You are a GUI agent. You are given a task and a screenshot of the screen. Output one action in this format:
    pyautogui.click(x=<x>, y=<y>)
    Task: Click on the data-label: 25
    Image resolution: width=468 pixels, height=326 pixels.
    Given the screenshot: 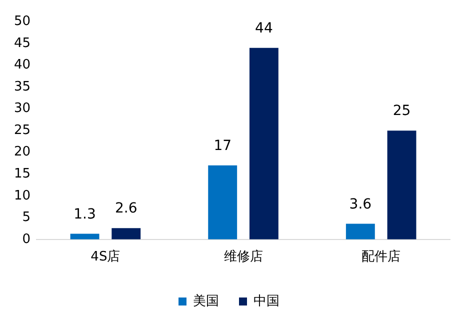 What is the action you would take?
    pyautogui.click(x=401, y=111)
    